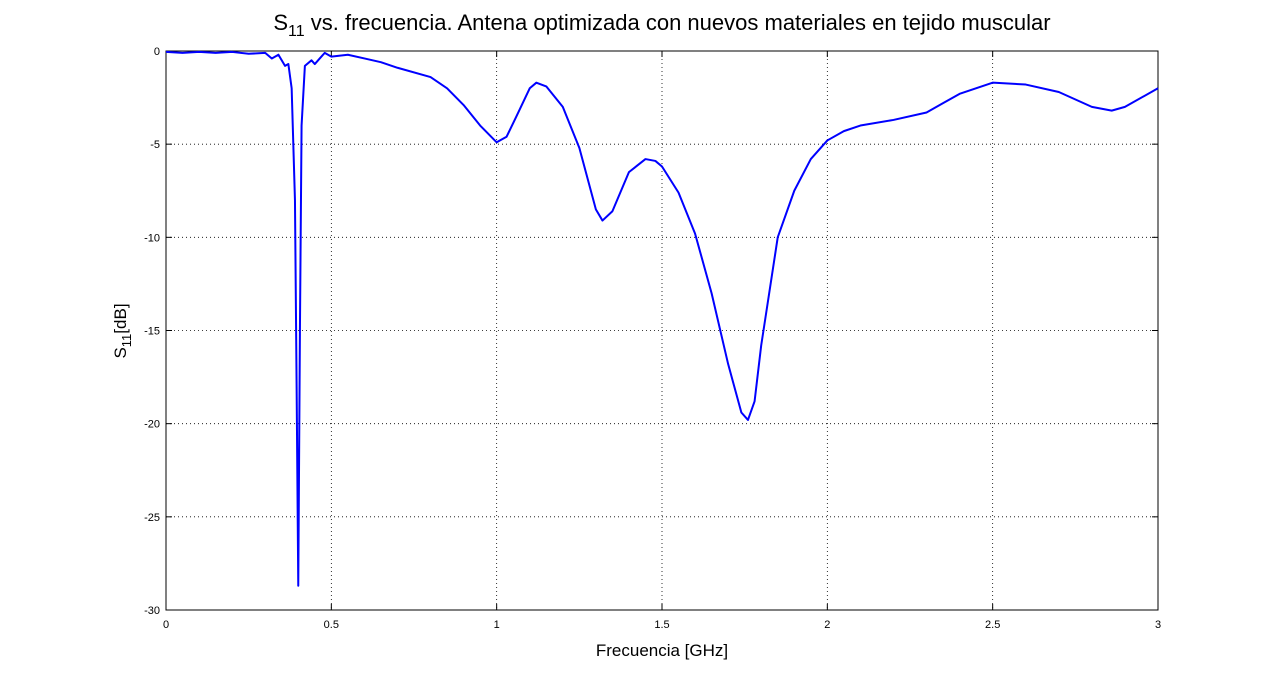 The width and height of the screenshot is (1280, 686). Describe the element at coordinates (152, 238) in the screenshot. I see `y-tick-label: -10` at that location.